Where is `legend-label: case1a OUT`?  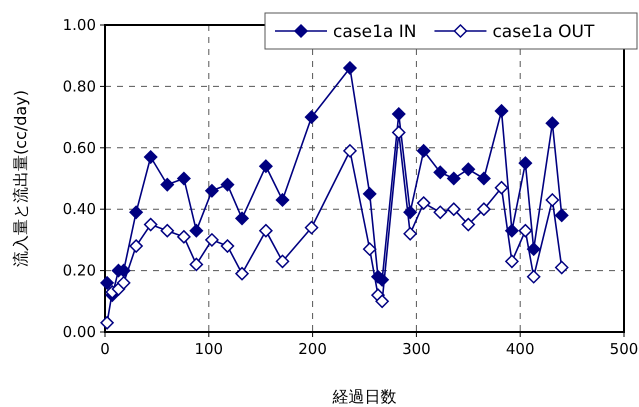 legend-label: case1a OUT is located at coordinates (543, 32).